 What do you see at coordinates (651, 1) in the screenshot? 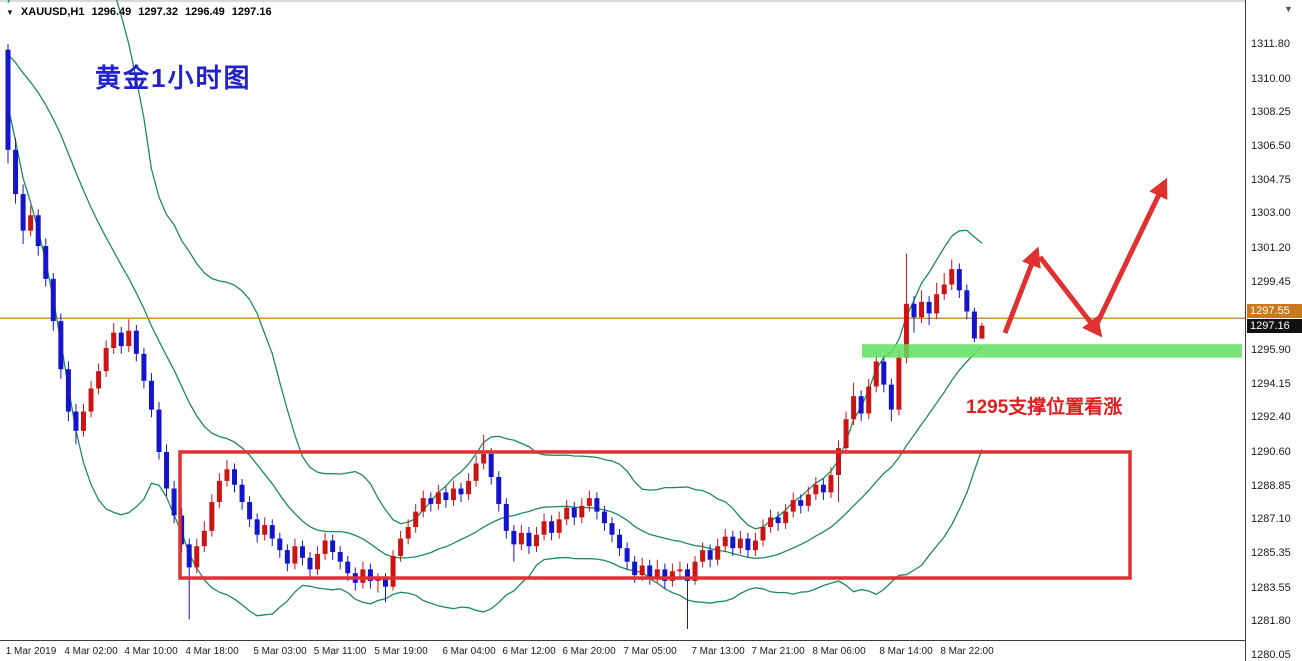
I see `window-edge` at bounding box center [651, 1].